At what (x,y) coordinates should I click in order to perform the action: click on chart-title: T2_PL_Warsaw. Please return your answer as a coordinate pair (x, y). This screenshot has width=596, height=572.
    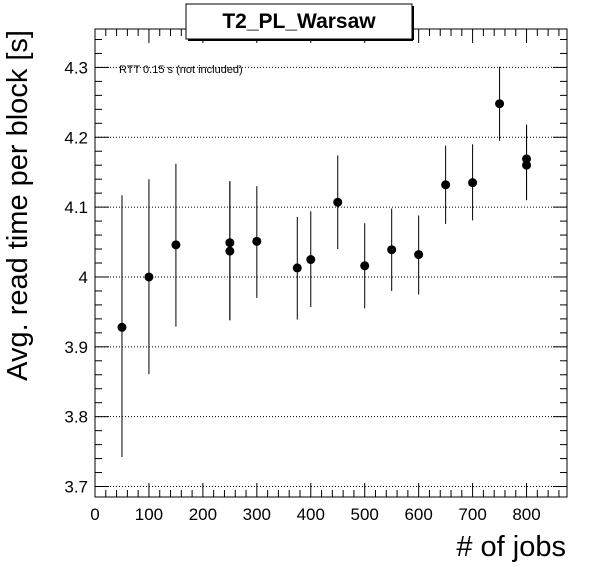
    Looking at the image, I should click on (299, 21).